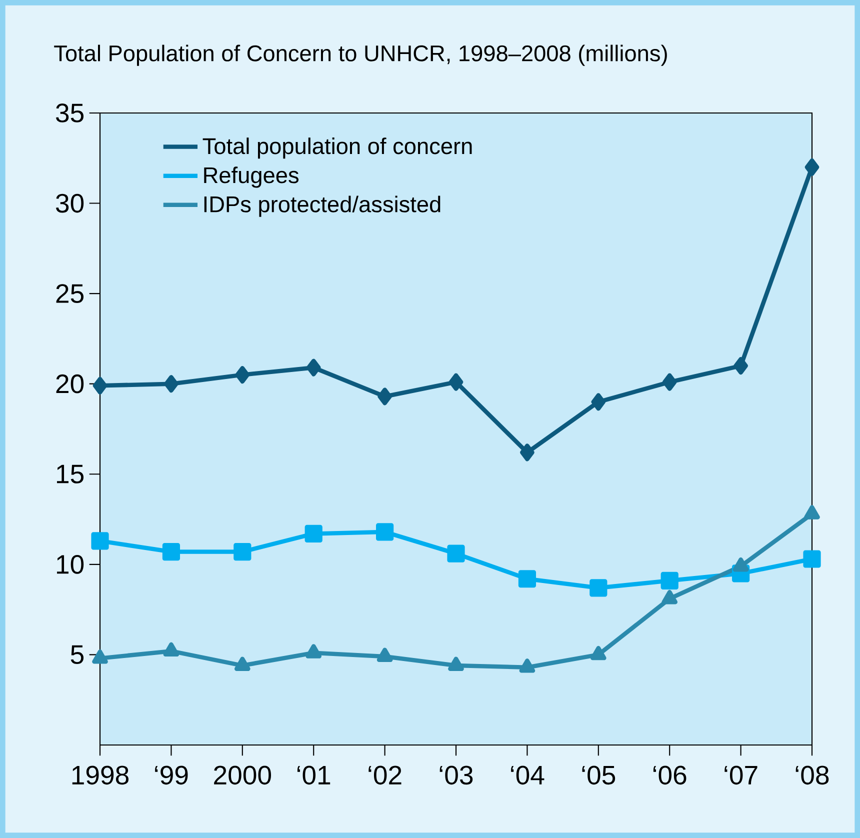  I want to click on legend-label: Refugees, so click(251, 177).